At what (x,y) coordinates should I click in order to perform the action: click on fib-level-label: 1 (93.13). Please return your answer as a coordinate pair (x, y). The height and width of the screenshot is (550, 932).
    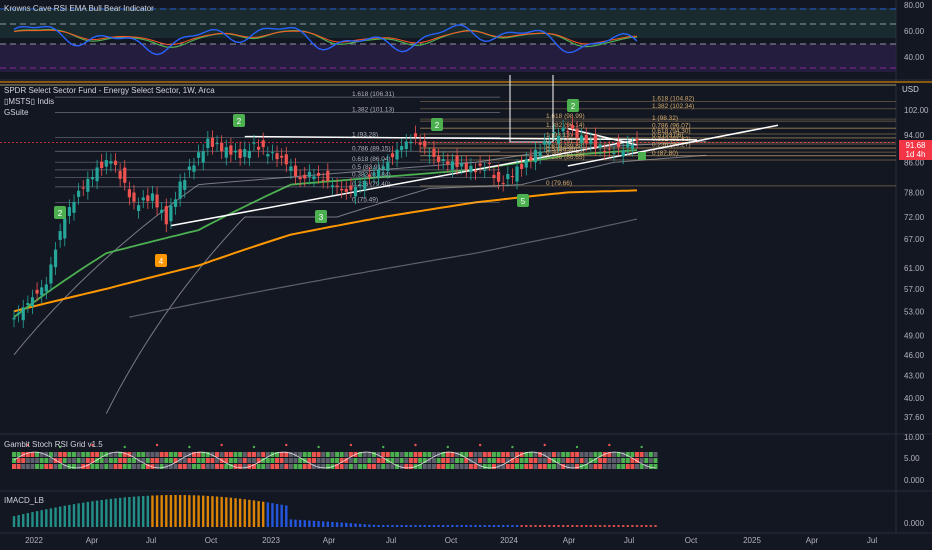
    Looking at the image, I should click on (559, 135).